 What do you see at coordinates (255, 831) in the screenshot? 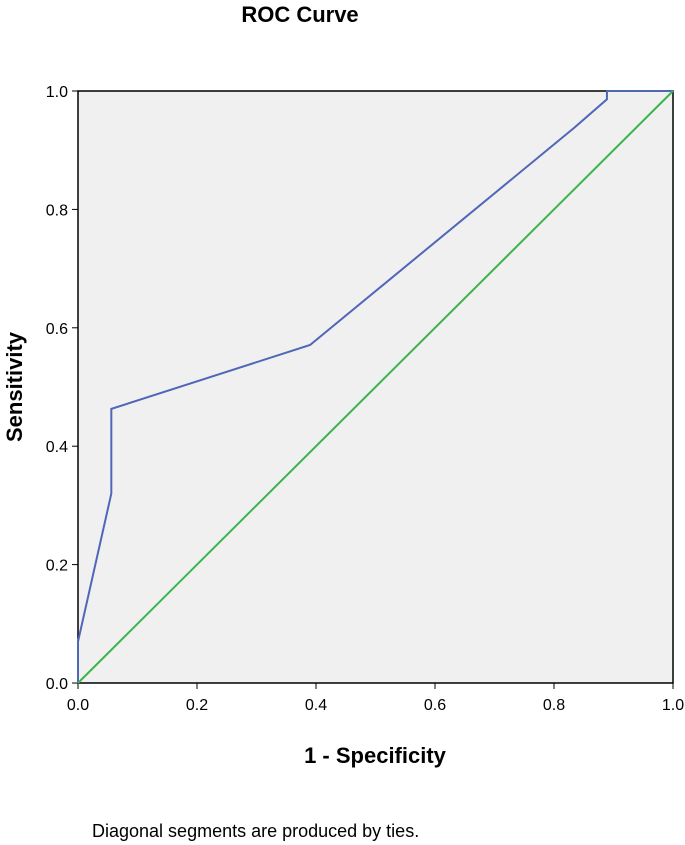
I see `footnote: Diagonal segments are produced by ties.` at bounding box center [255, 831].